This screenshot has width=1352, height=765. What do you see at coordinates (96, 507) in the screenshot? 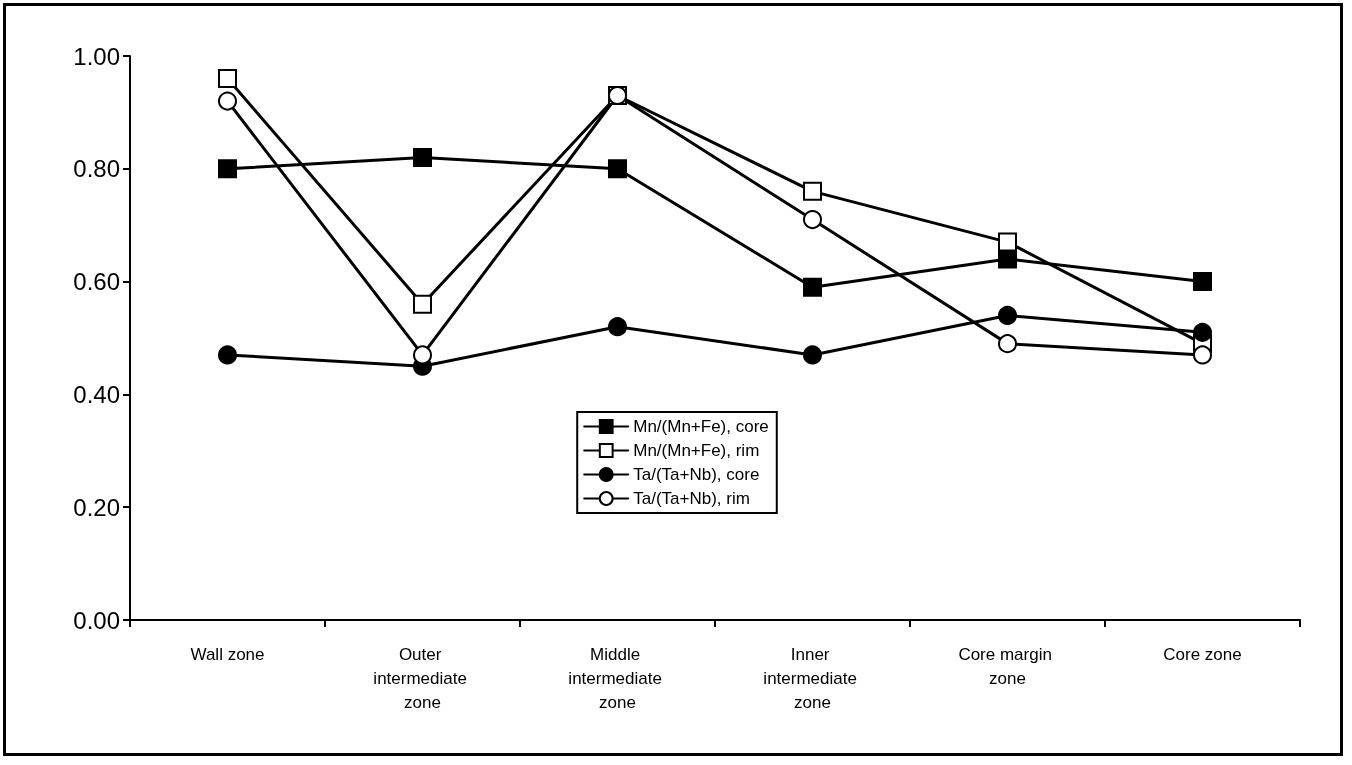
I see `y-tick-label: 0.20` at bounding box center [96, 507].